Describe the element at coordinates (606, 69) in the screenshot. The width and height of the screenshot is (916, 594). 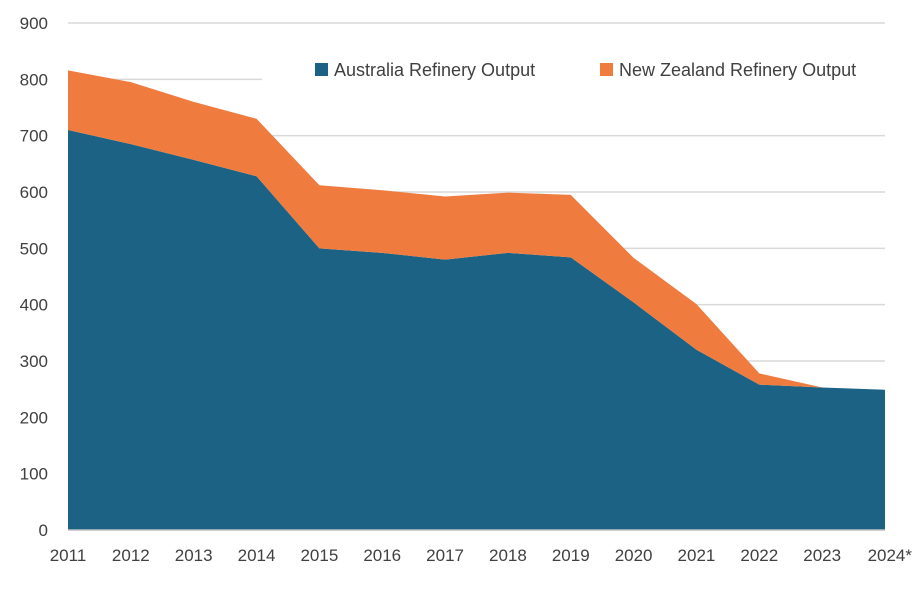
I see `legend-swatch-new-zealand` at that location.